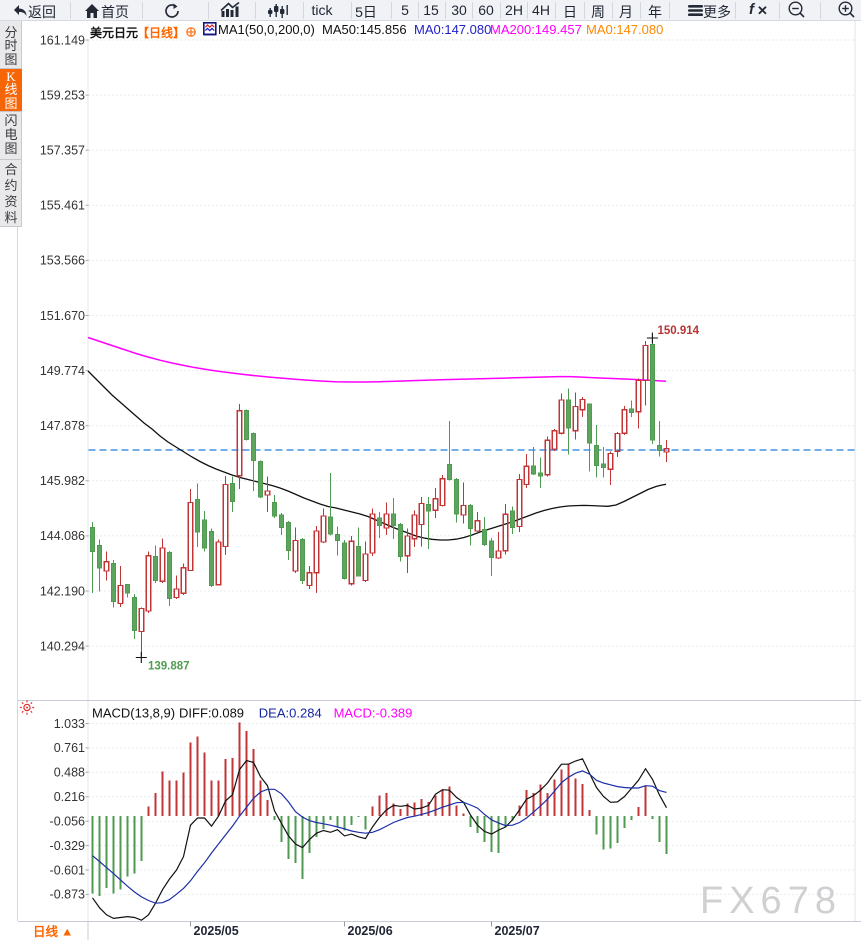 The width and height of the screenshot is (861, 940). Describe the element at coordinates (62, 261) in the screenshot. I see `svg-text: 153.566` at that location.